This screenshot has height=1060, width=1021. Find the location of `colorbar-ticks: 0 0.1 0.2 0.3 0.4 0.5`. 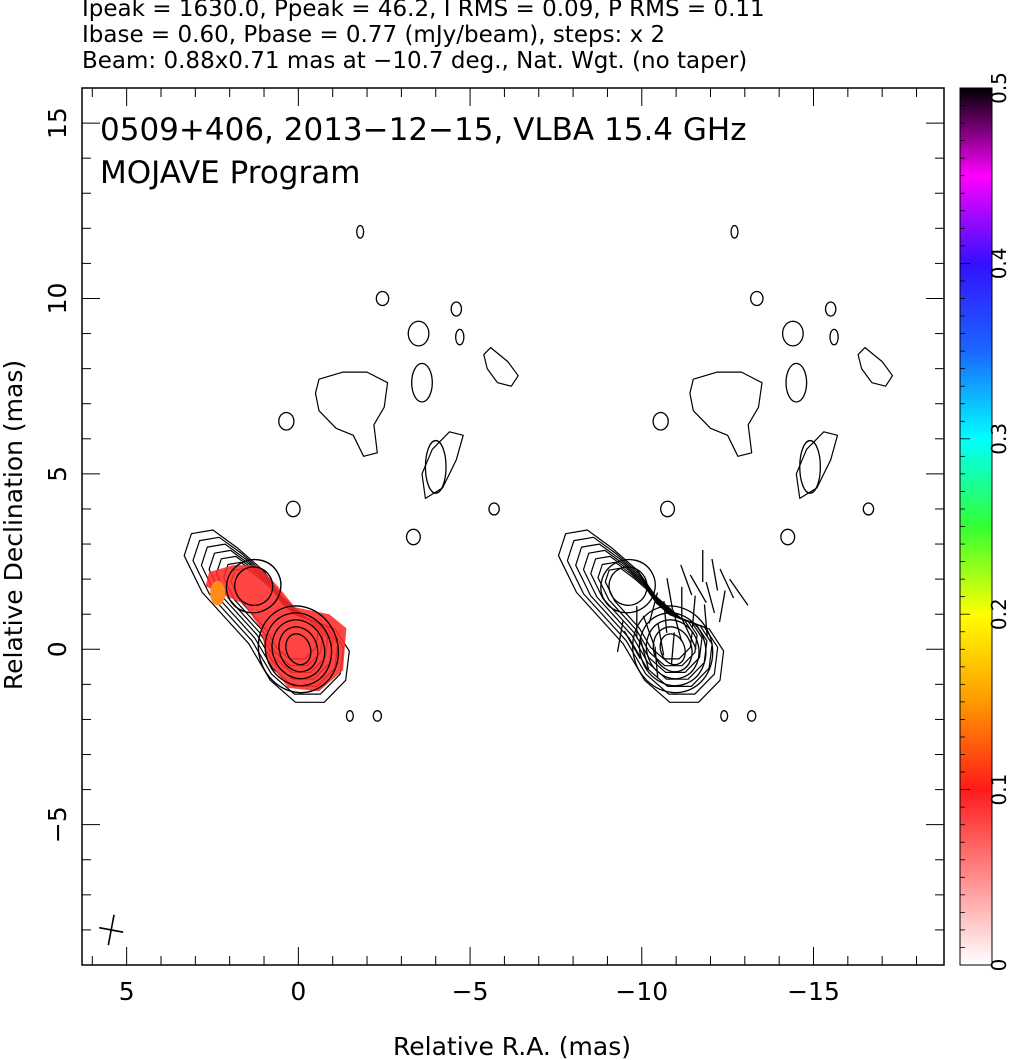

colorbar-ticks: 0 0.1 0.2 0.3 0.4 0.5 is located at coordinates (985, 521).